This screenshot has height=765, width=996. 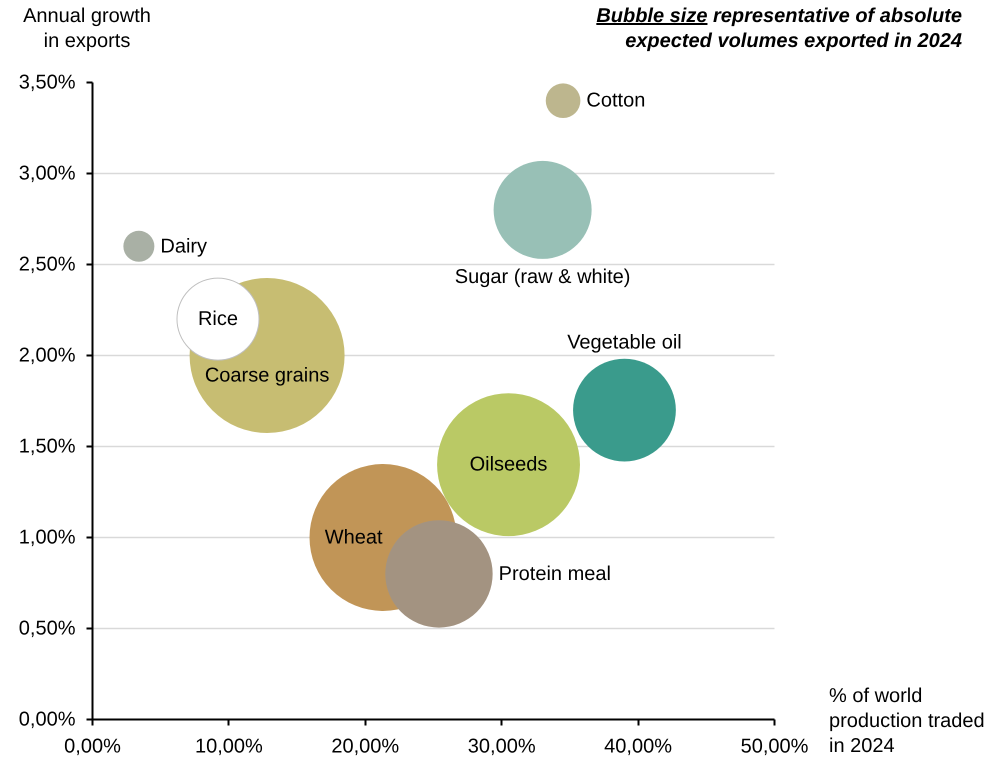 I want to click on x-axis-title: % of world production traded in 2024, so click(x=907, y=721).